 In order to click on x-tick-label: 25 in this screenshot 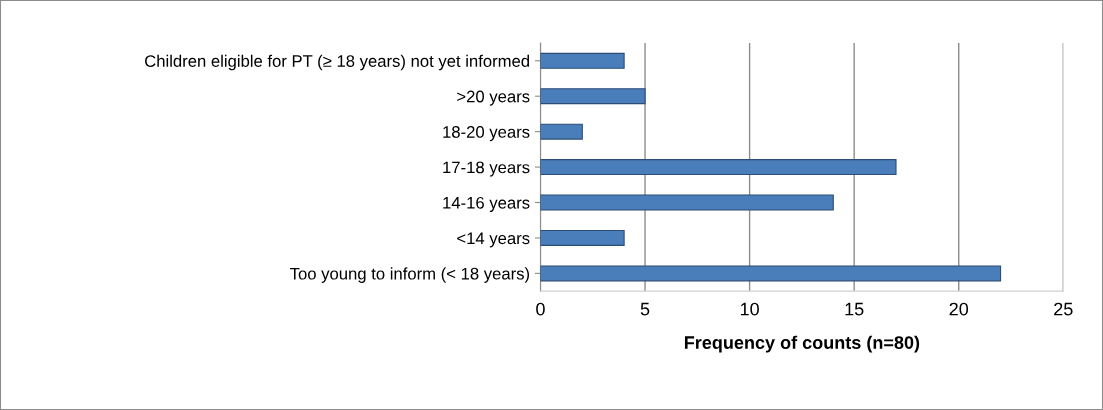, I will do `click(1063, 309)`.